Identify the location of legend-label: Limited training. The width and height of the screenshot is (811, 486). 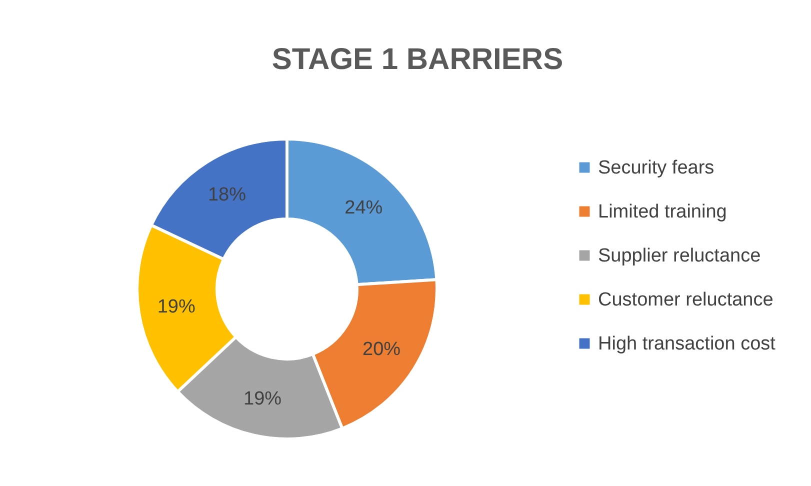
(662, 212).